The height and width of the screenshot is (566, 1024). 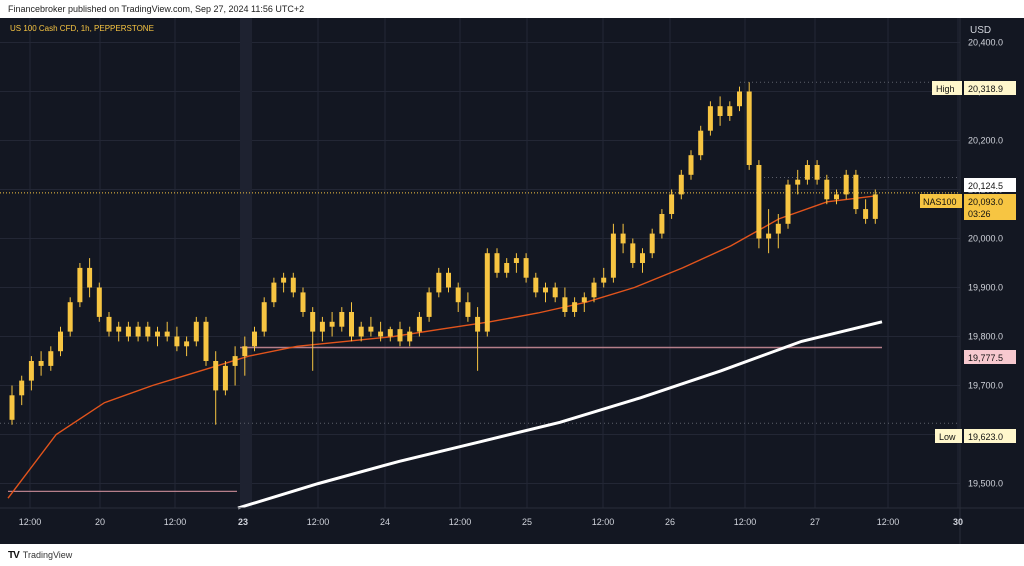 What do you see at coordinates (246, 263) in the screenshot?
I see `session-highlight` at bounding box center [246, 263].